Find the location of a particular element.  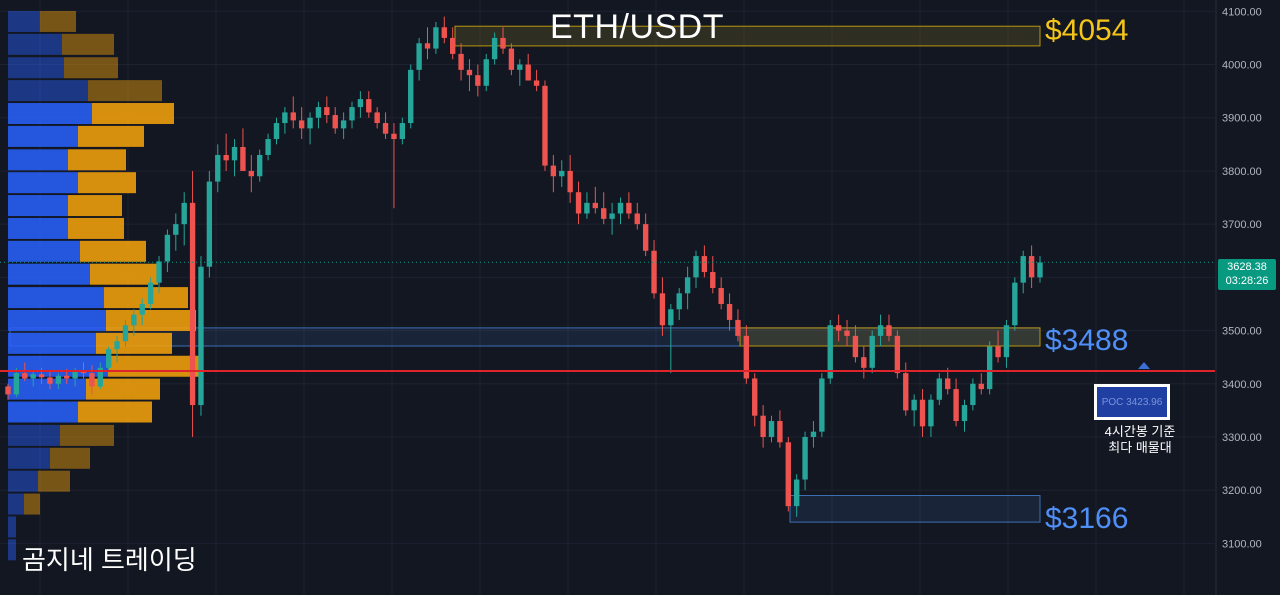

support-level-label: $3166 is located at coordinates (1087, 518).